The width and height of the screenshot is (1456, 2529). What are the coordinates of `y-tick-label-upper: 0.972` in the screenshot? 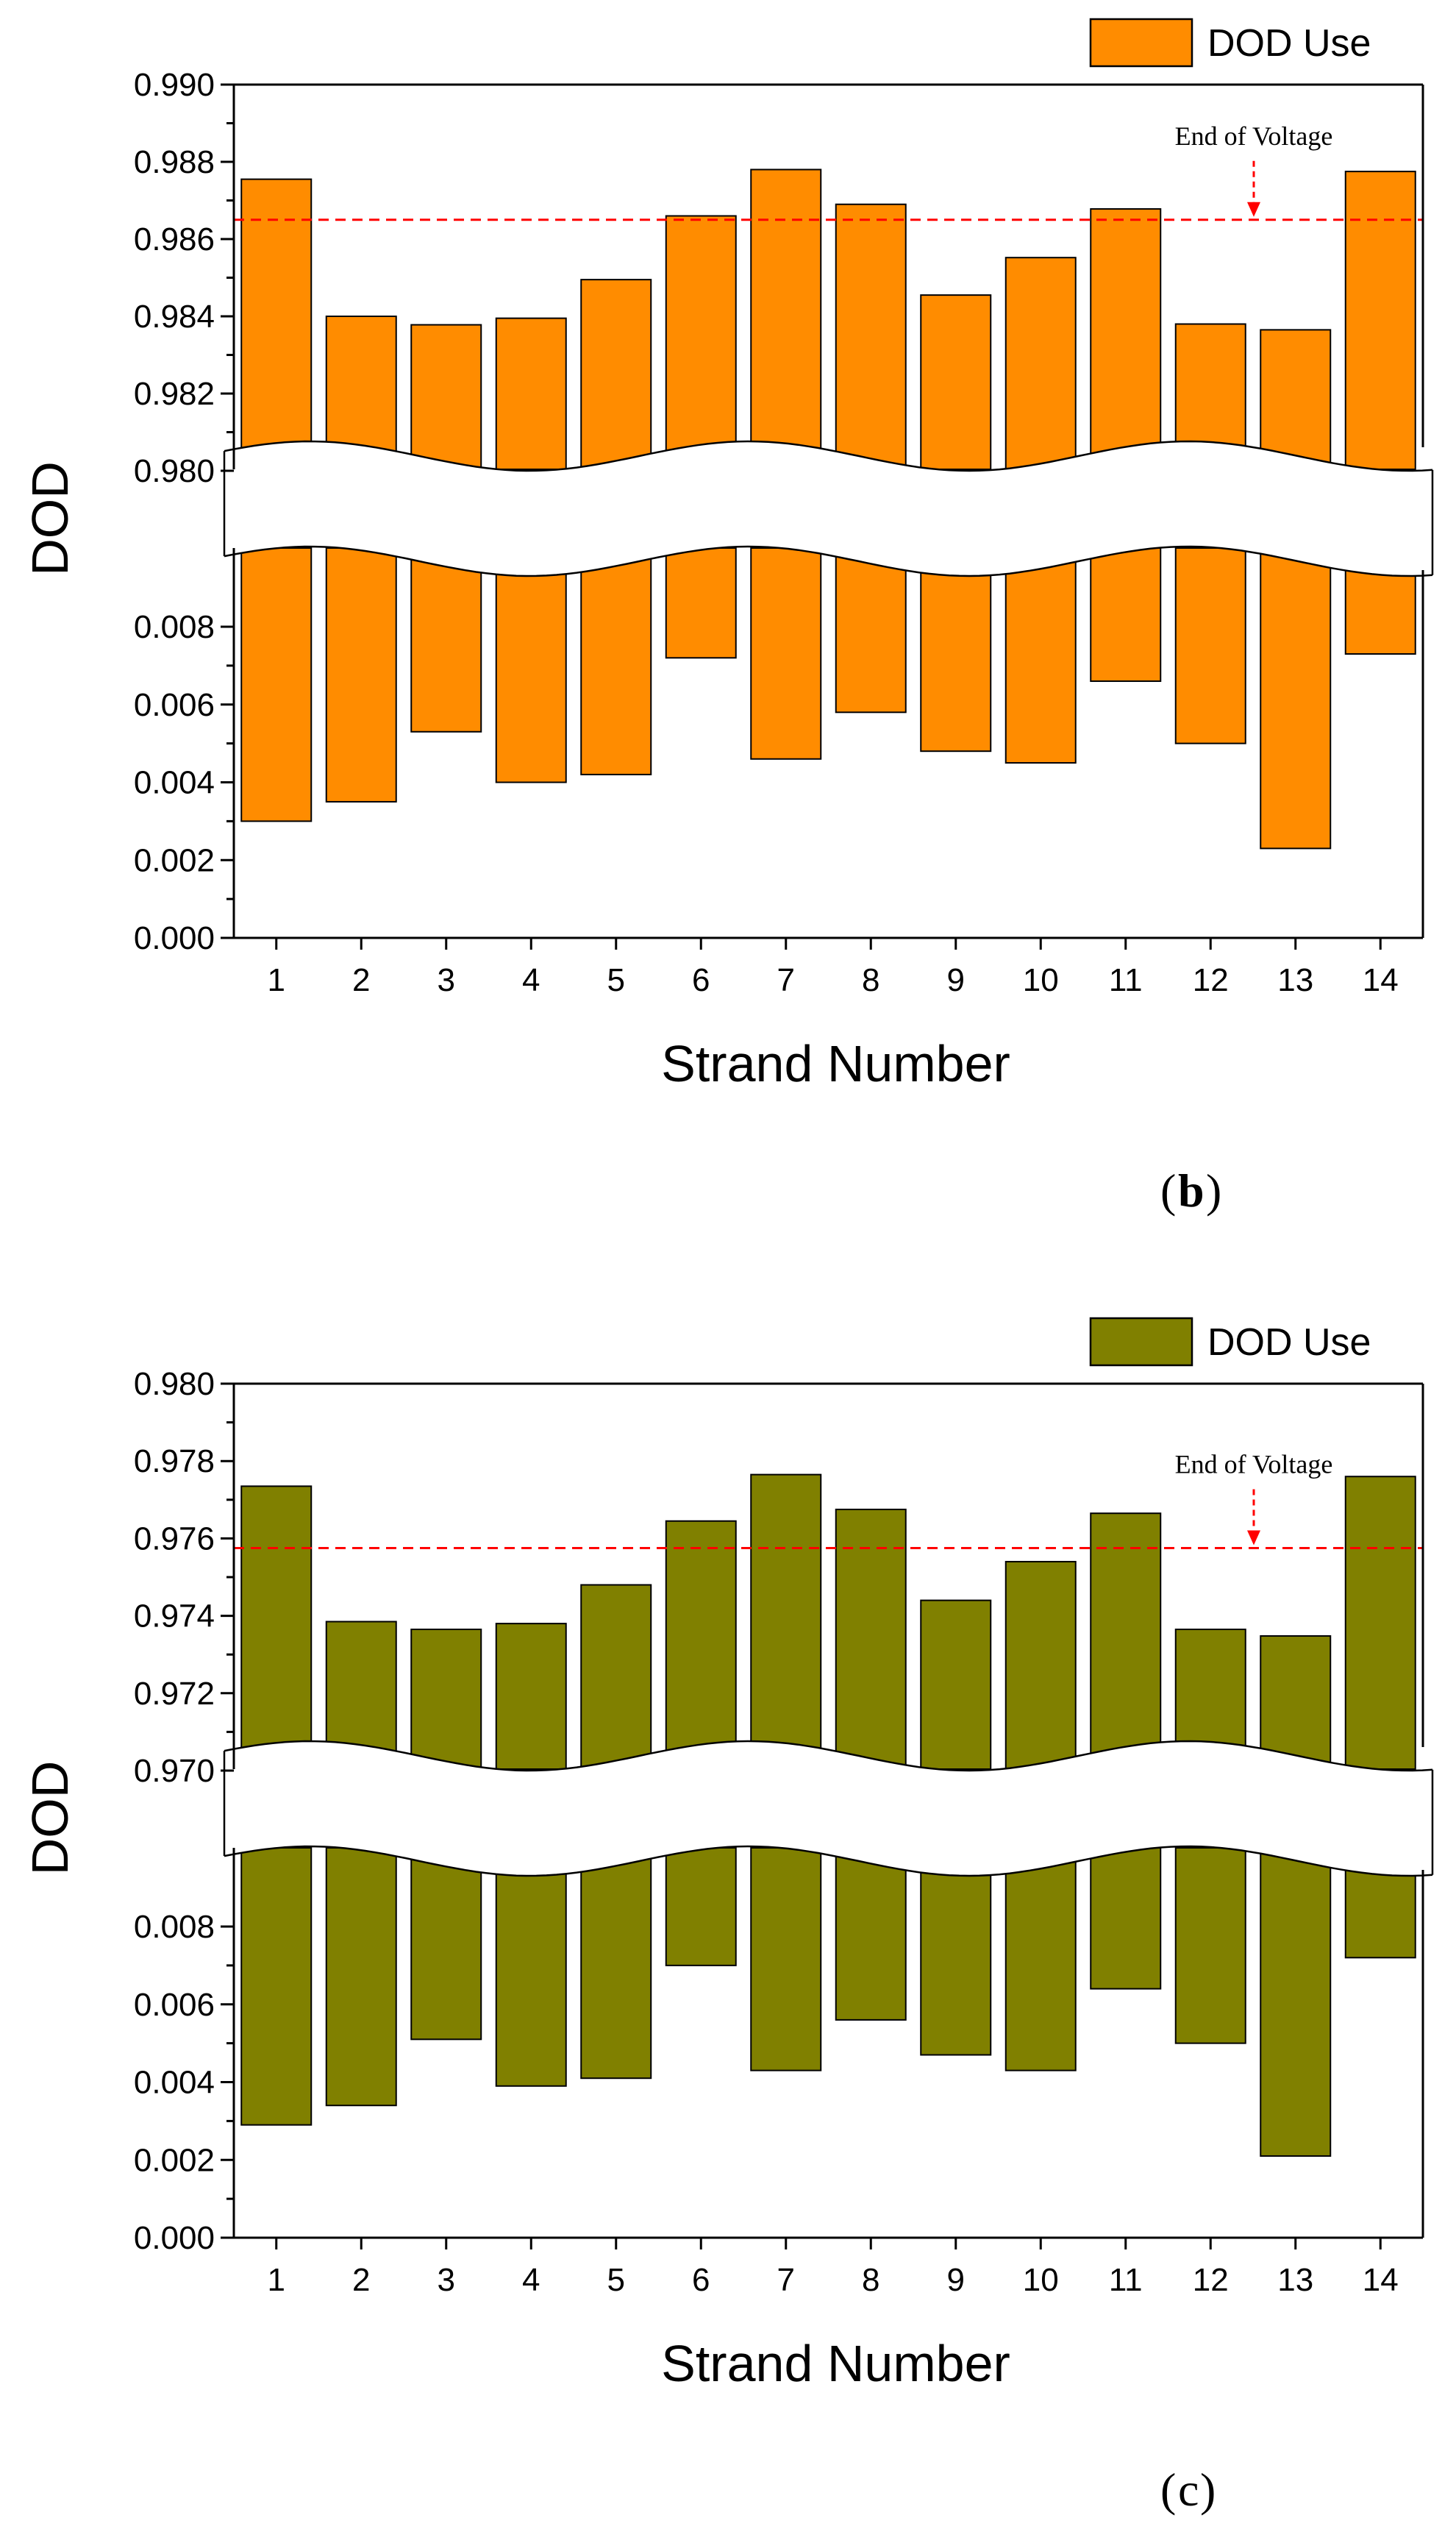 It's located at (174, 1694).